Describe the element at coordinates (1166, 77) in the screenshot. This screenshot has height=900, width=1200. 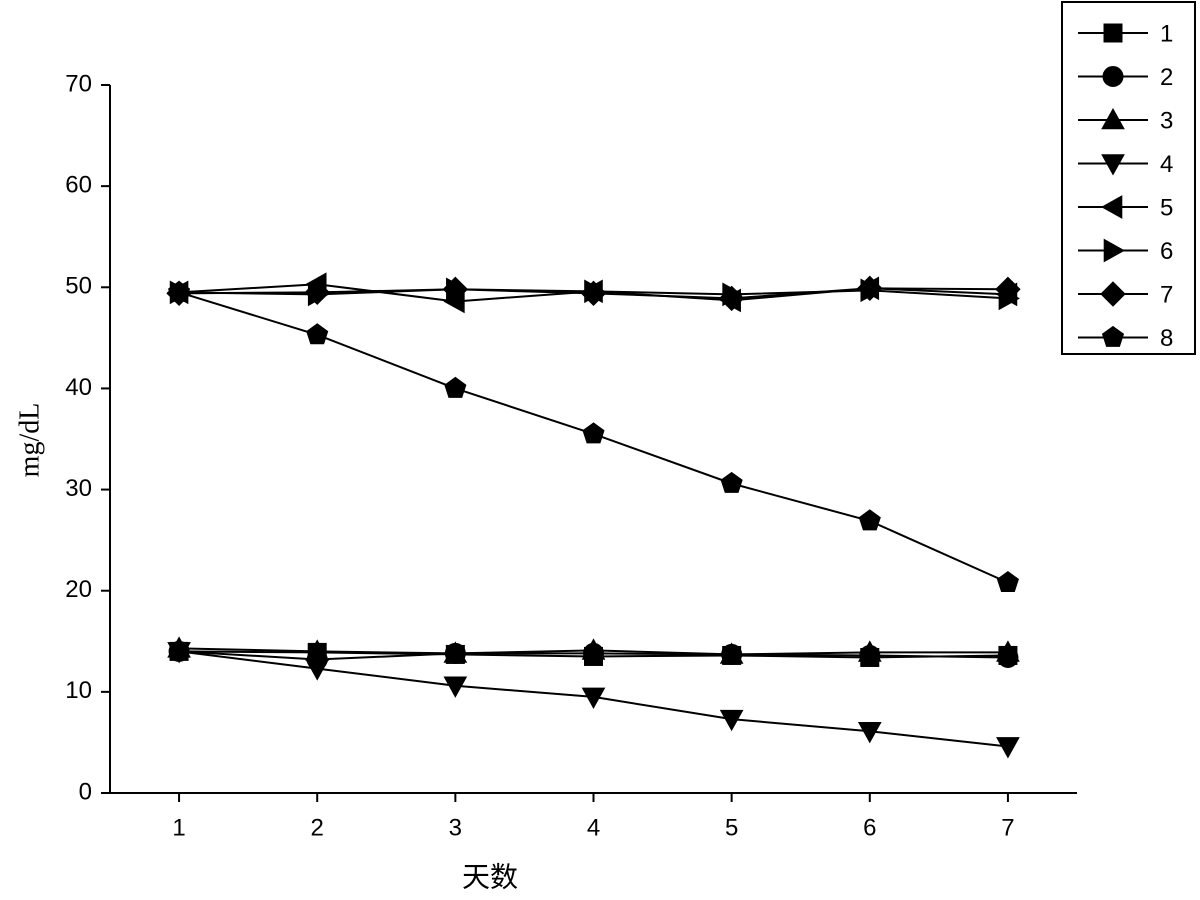
I see `legend-label: 2` at that location.